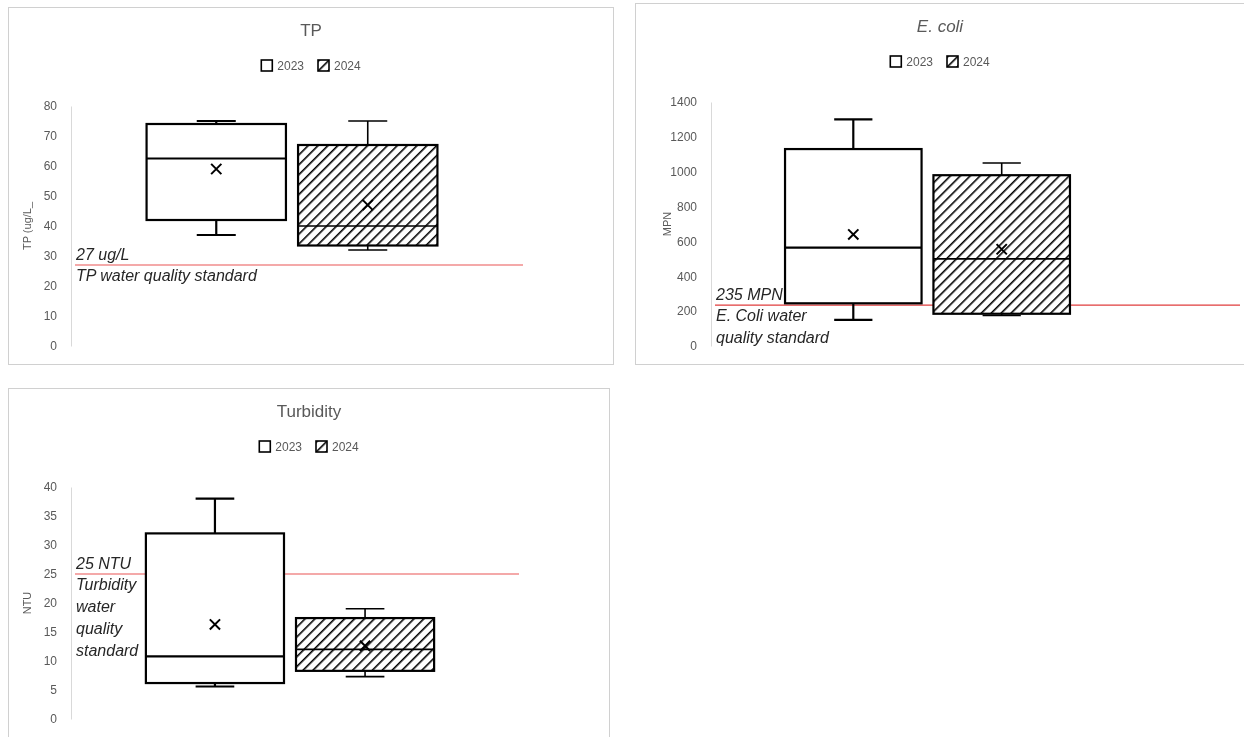  What do you see at coordinates (50, 166) in the screenshot?
I see `y-tick-label: 60` at bounding box center [50, 166].